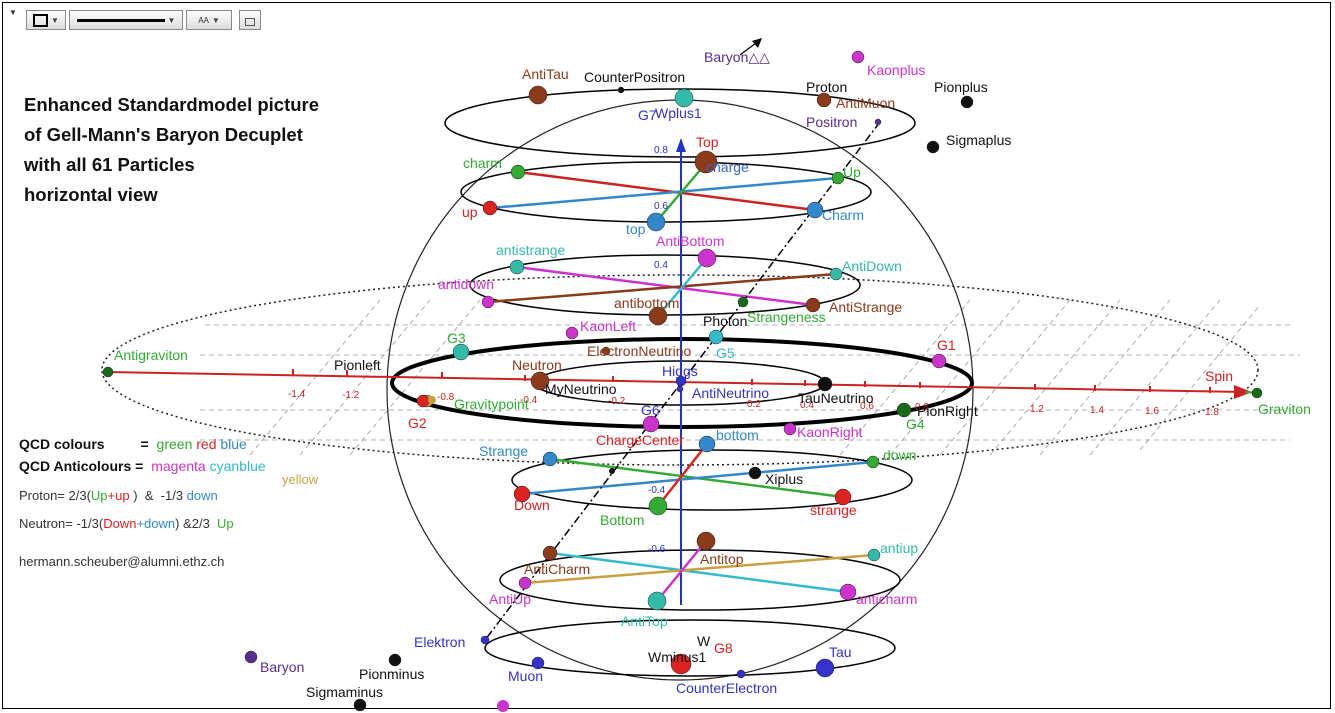  I want to click on particle-label-g2: G2, so click(417, 423).